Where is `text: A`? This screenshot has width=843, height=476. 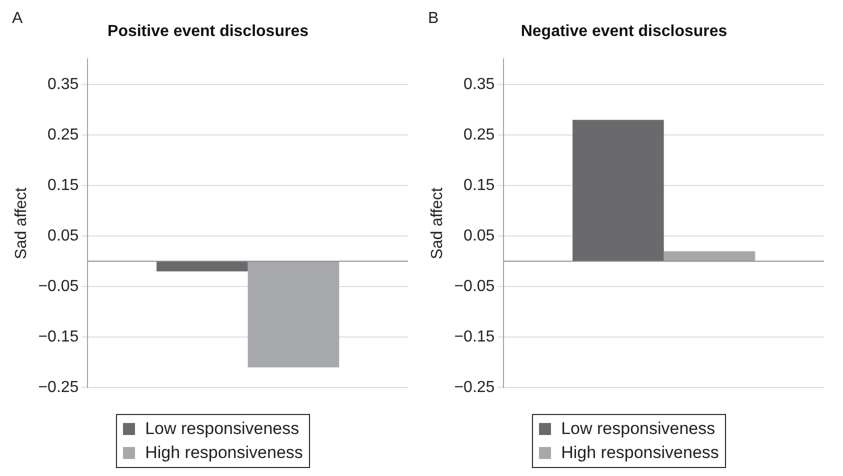
text: A is located at coordinates (17, 19).